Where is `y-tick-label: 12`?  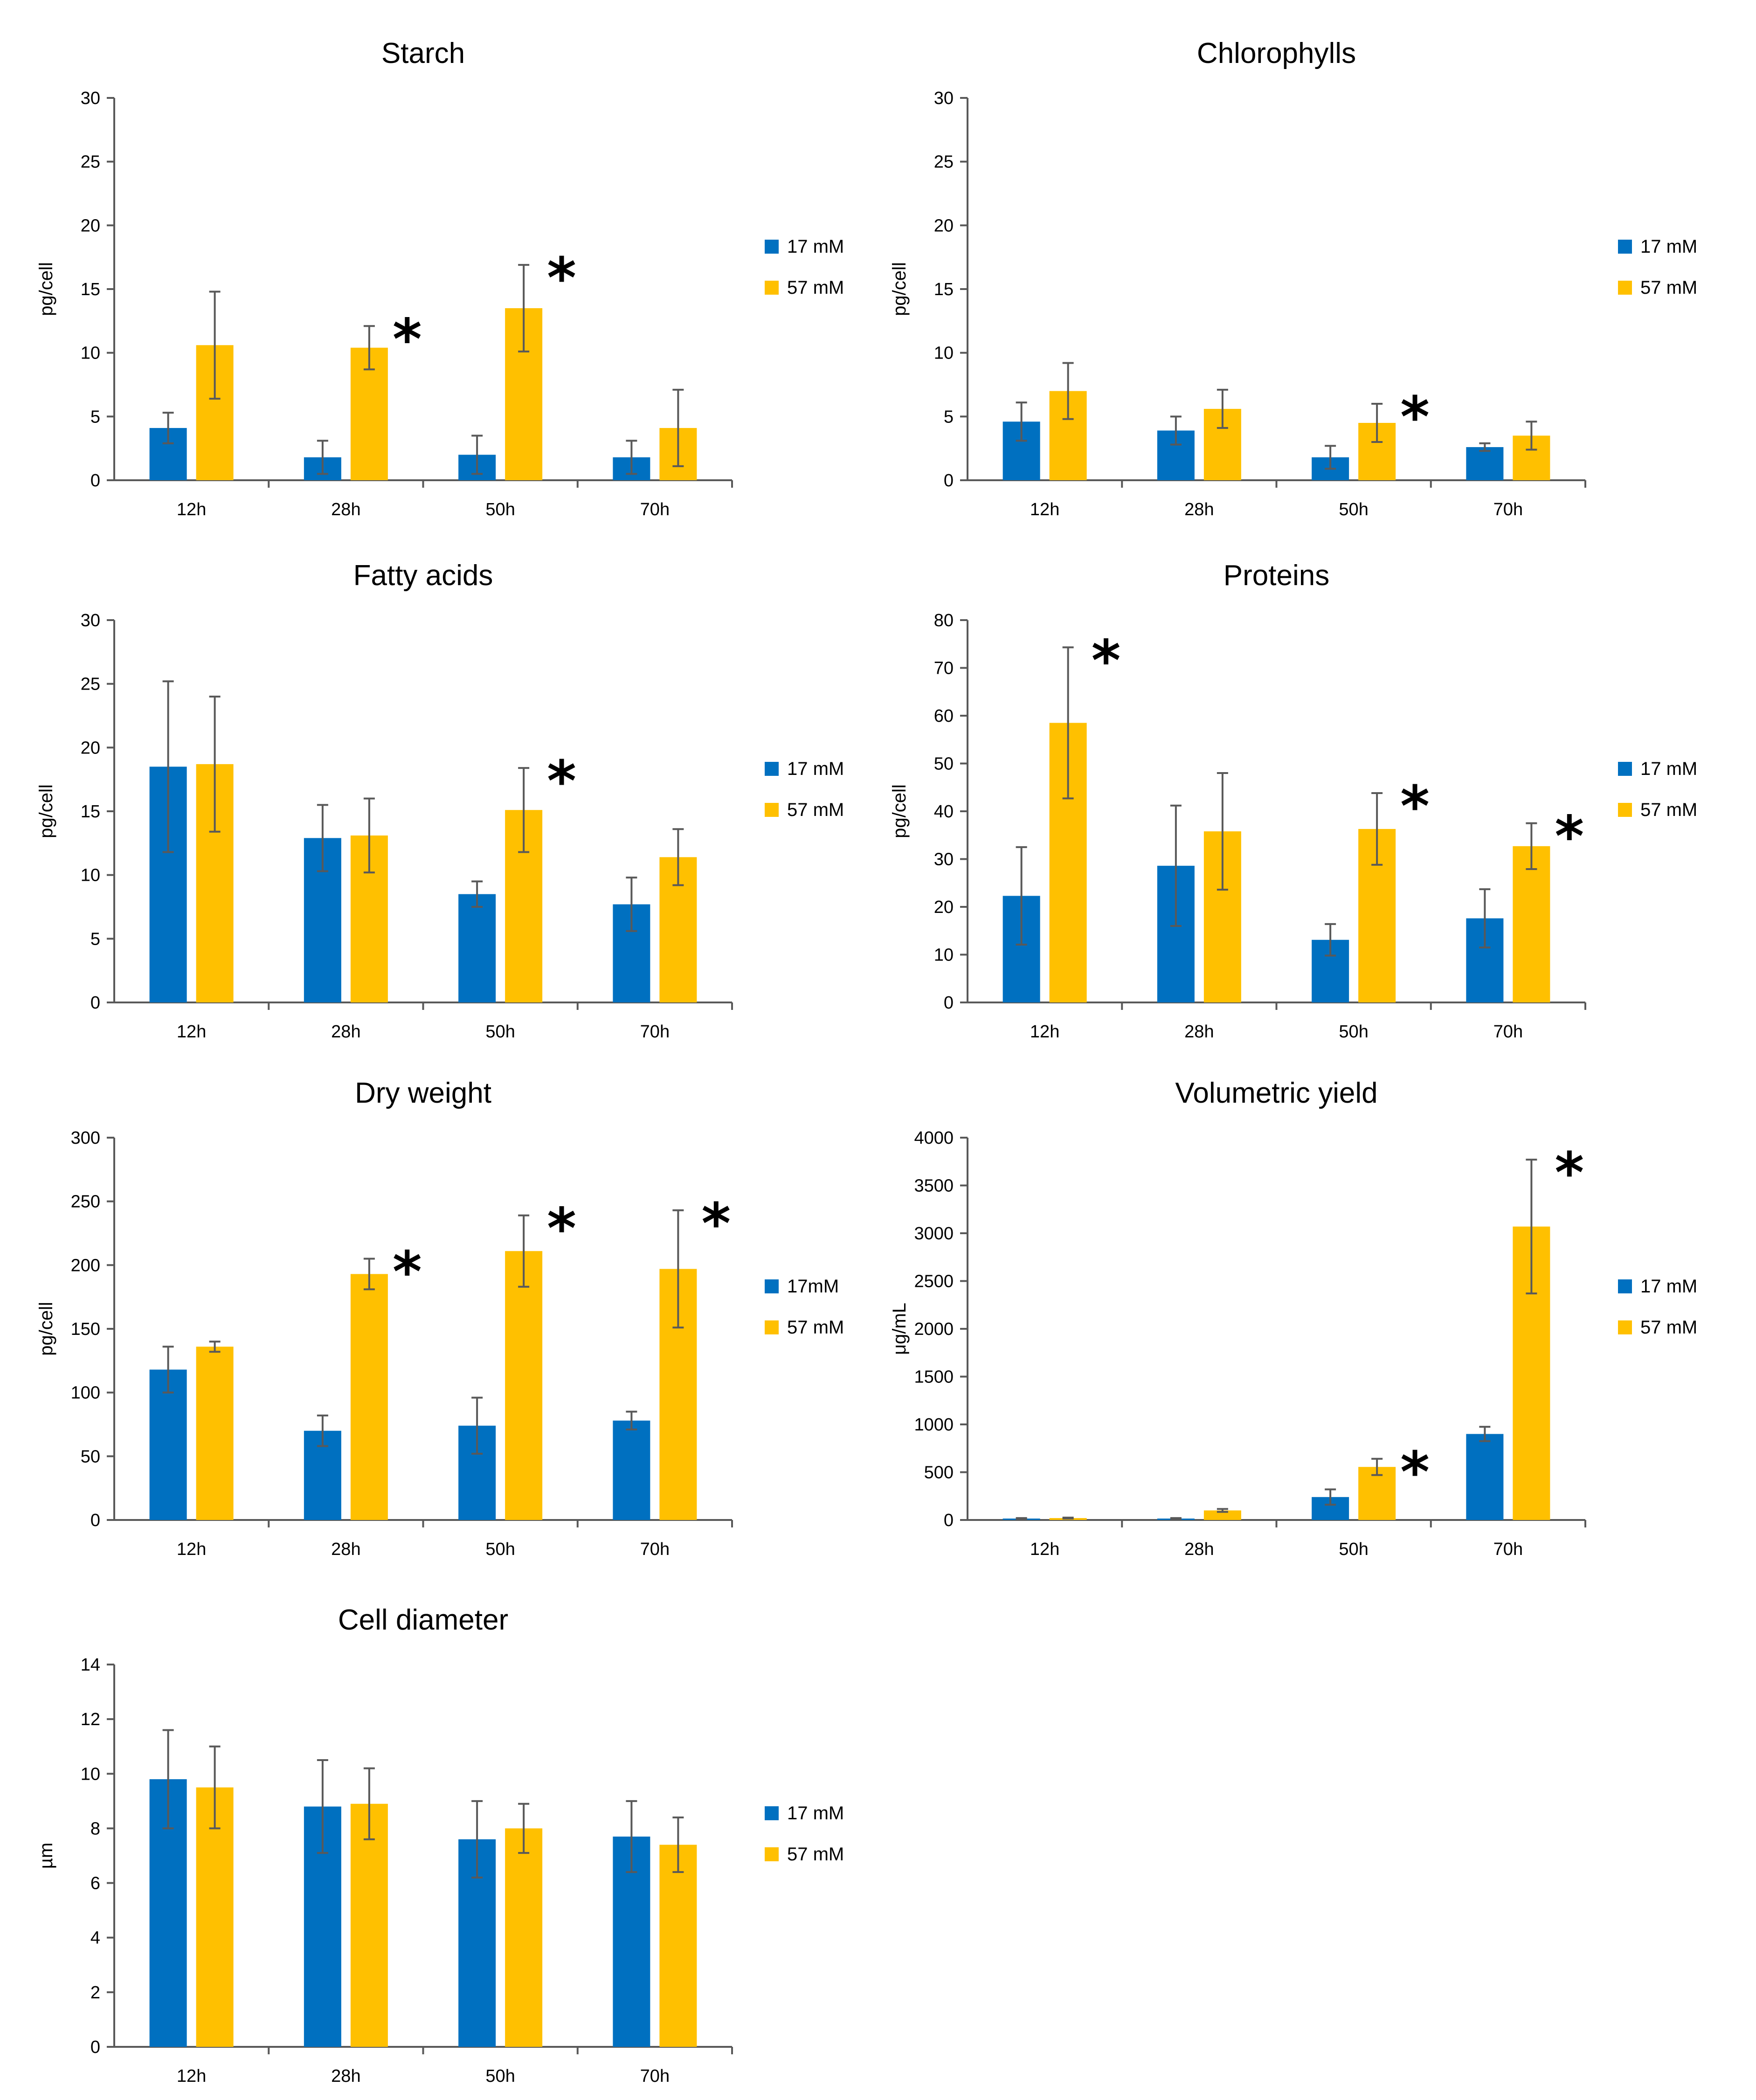
y-tick-label: 12 is located at coordinates (90, 1719).